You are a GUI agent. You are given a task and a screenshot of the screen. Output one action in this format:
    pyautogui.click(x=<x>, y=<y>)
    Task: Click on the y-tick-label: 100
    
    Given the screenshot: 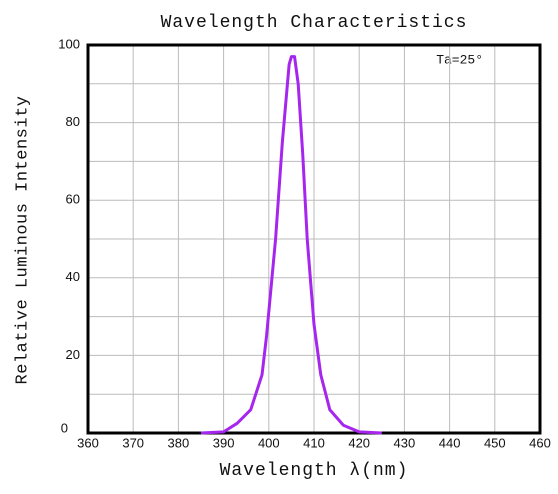 What is the action you would take?
    pyautogui.click(x=69, y=43)
    